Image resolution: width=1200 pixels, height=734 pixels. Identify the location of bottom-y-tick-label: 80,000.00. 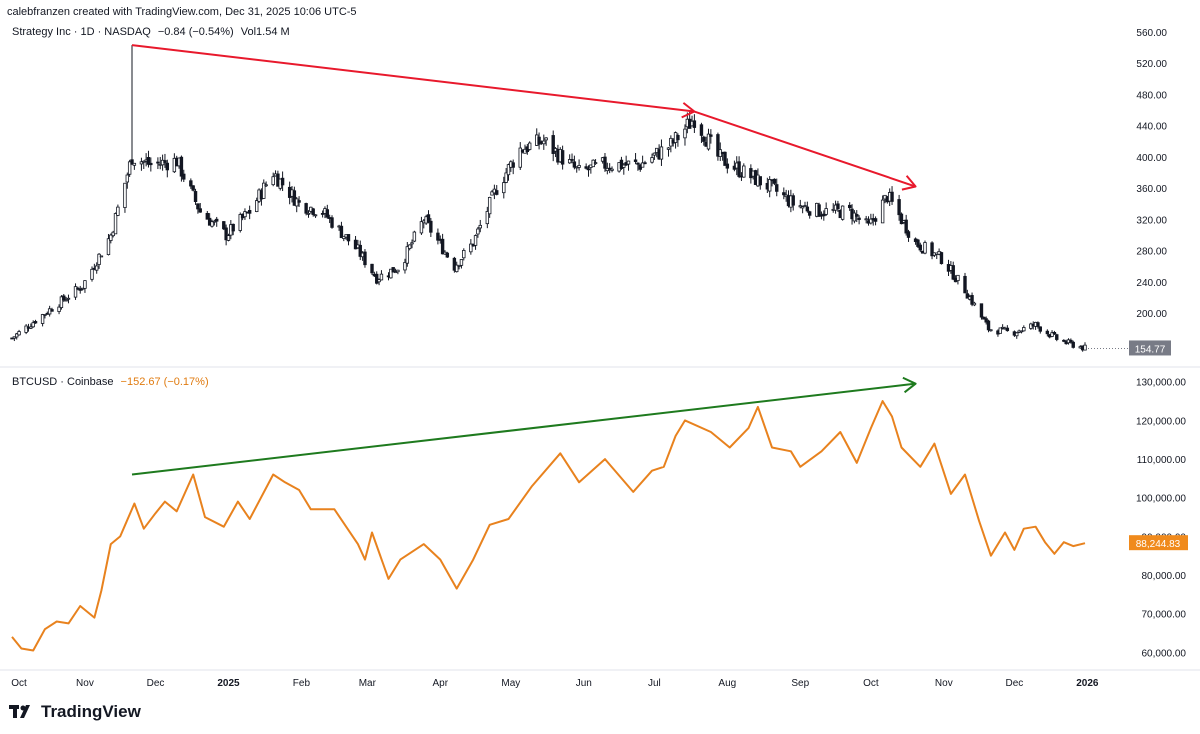
(1164, 576).